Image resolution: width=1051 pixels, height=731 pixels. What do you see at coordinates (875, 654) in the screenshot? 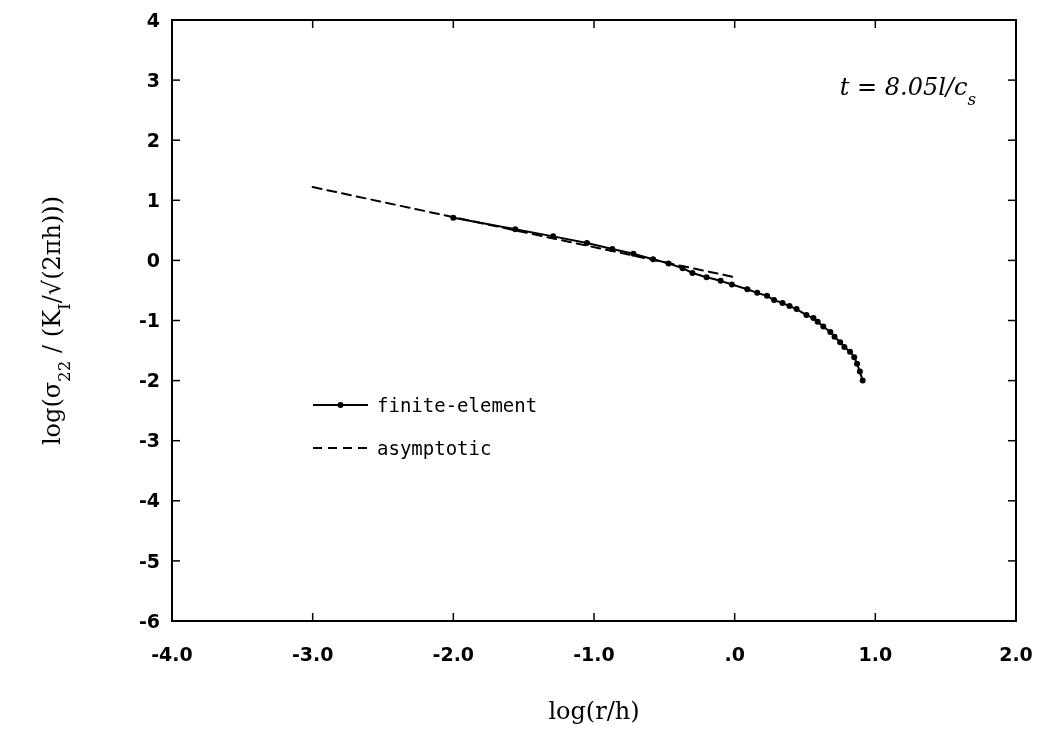
I see `x-tick-label: 1.0` at bounding box center [875, 654].